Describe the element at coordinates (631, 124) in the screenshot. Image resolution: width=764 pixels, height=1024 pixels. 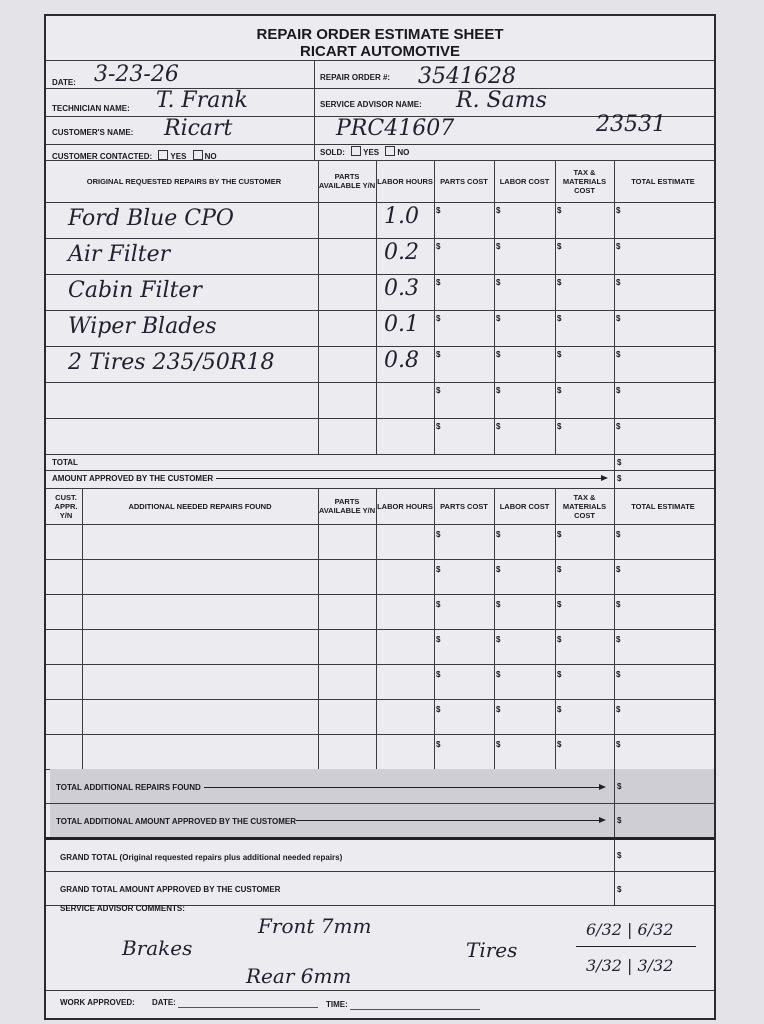
I see `number-value: 23531` at that location.